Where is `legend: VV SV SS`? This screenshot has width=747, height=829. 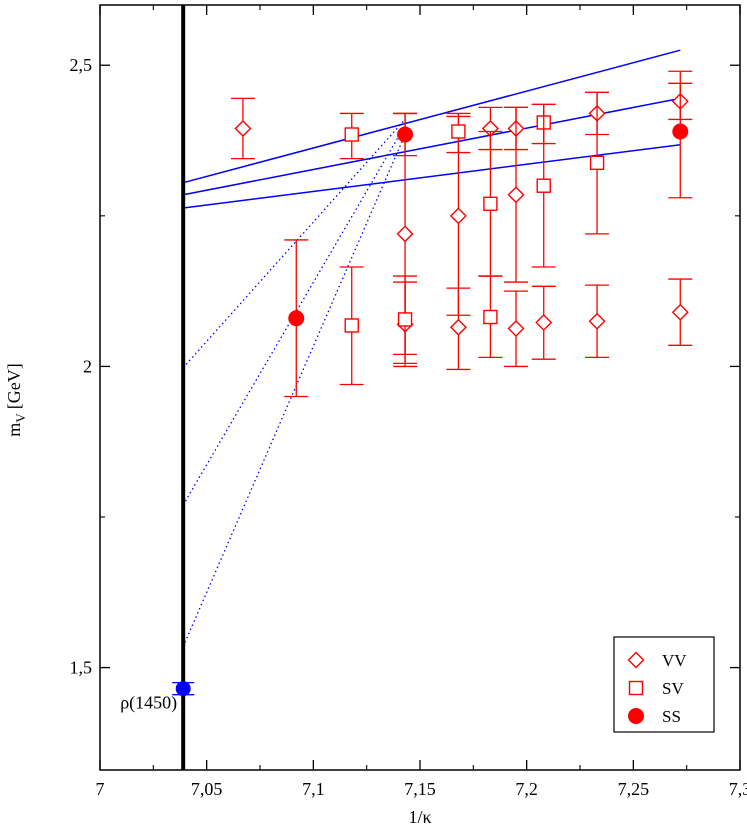 legend: VV SV SS is located at coordinates (664, 684).